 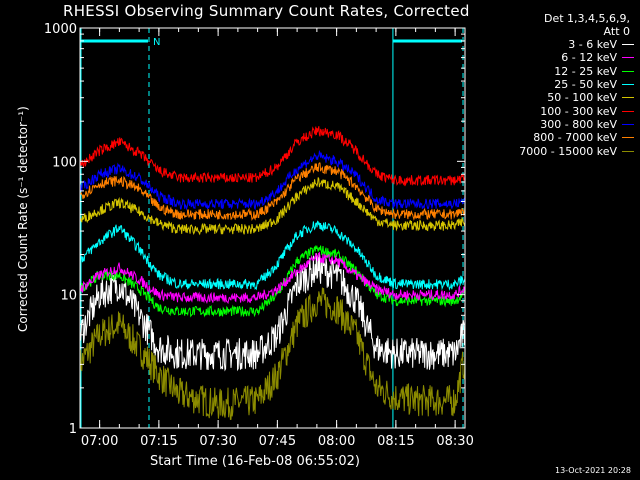 What do you see at coordinates (568, 151) in the screenshot?
I see `legend-label: 7000 - 15000 keV` at bounding box center [568, 151].